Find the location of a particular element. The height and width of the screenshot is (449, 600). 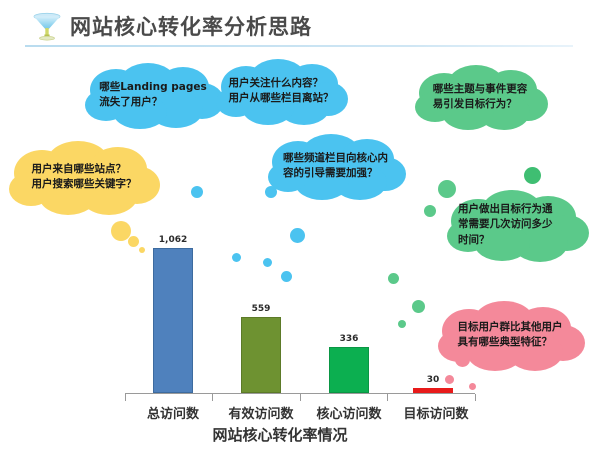

bar-value-label: 336 is located at coordinates (349, 339).